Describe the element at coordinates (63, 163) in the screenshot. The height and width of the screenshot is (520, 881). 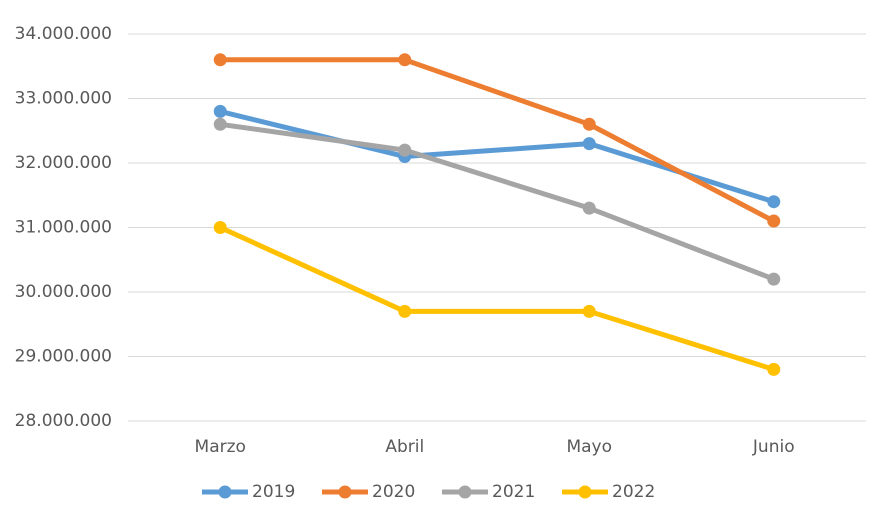
I see `y-tick-label: 32.000.000` at that location.